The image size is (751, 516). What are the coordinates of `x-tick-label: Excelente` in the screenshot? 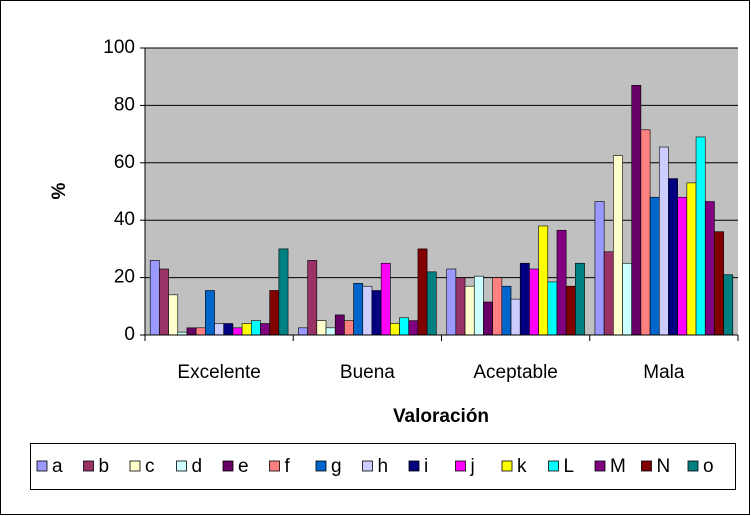 It's located at (218, 372).